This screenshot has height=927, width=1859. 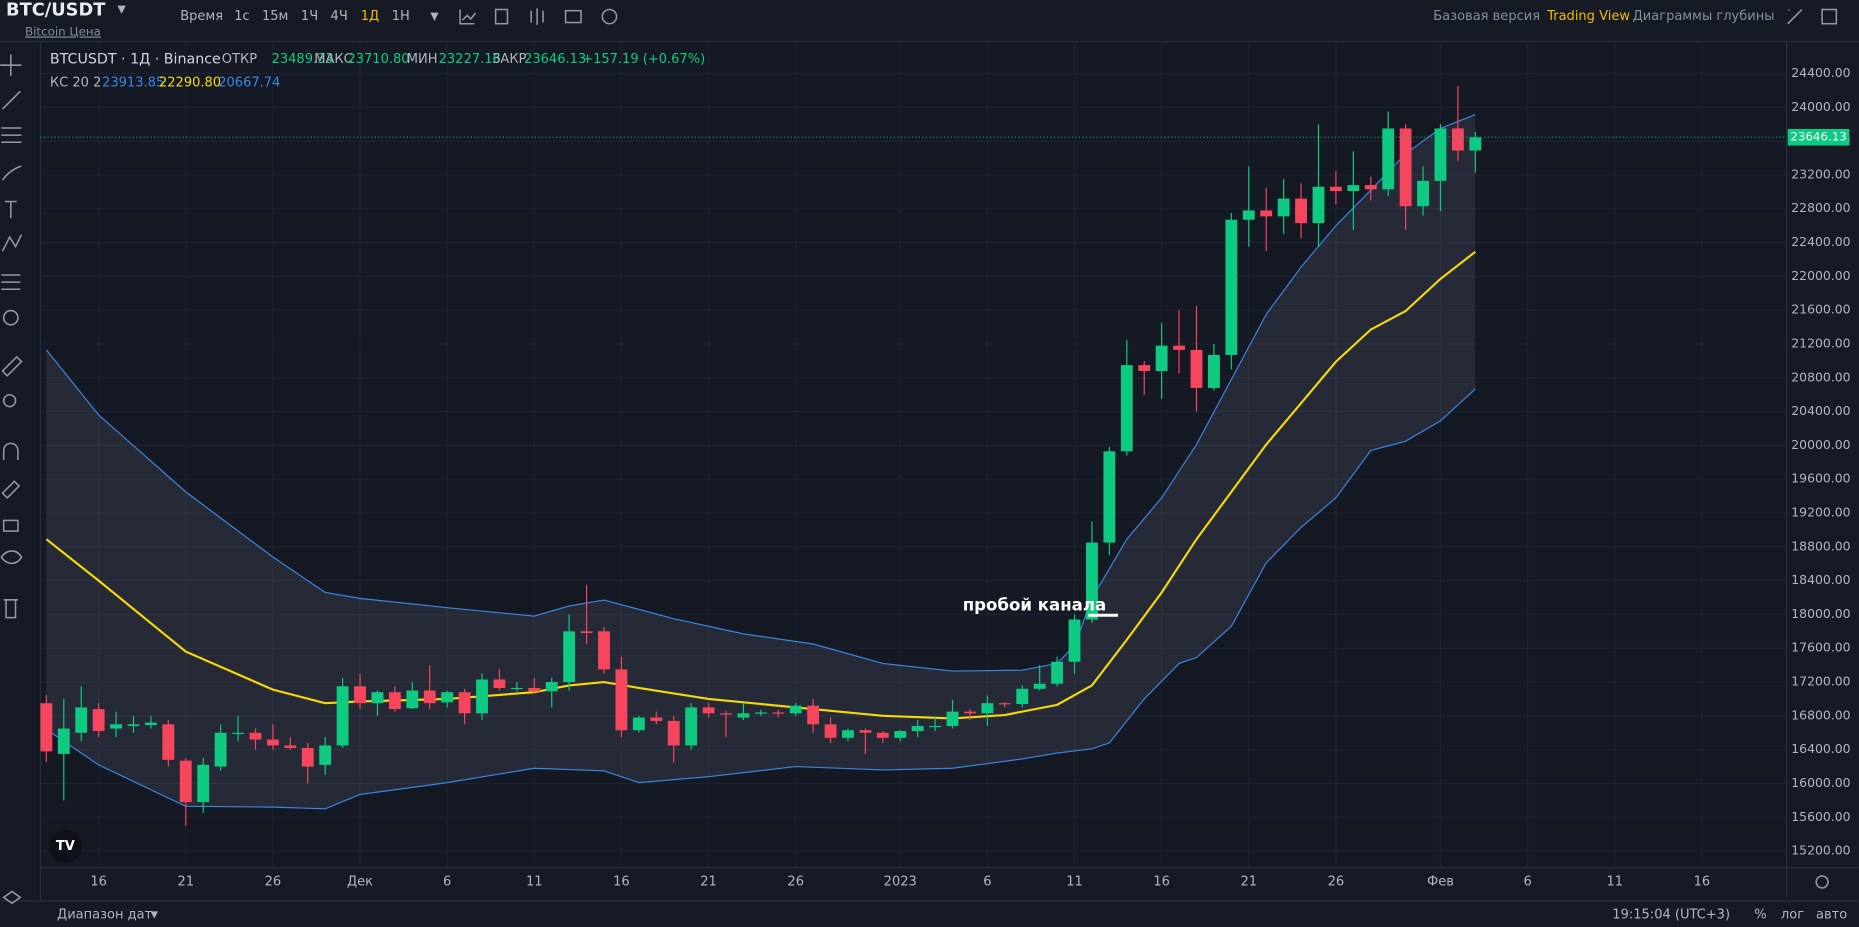 I want to click on indicator-button, so click(x=468, y=17).